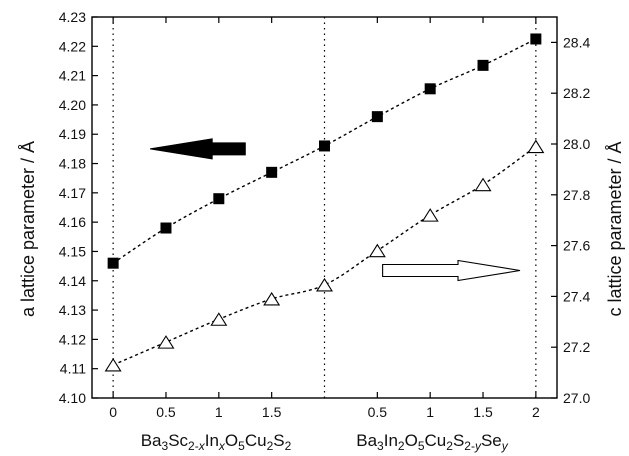  What do you see at coordinates (72, 17) in the screenshot?
I see `left-y-tick-label: 4.23` at bounding box center [72, 17].